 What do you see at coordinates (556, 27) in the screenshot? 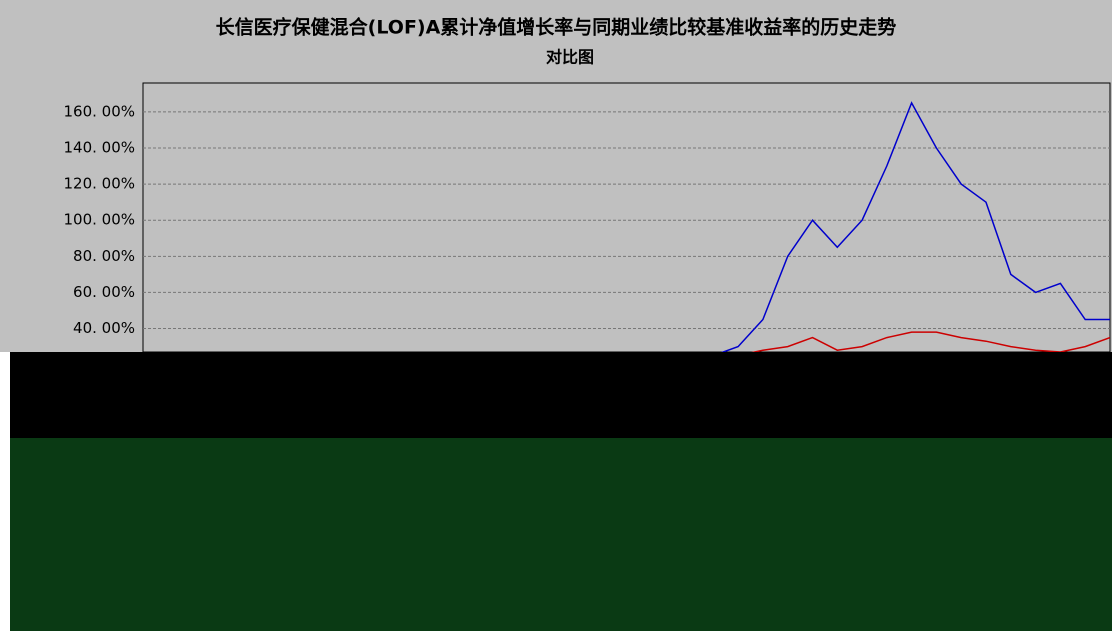
I see `chart-title: 长信医疗保健混合(LOF)A累计净值增长率与同期业绩比较基准收益率的历史走势` at bounding box center [556, 27].